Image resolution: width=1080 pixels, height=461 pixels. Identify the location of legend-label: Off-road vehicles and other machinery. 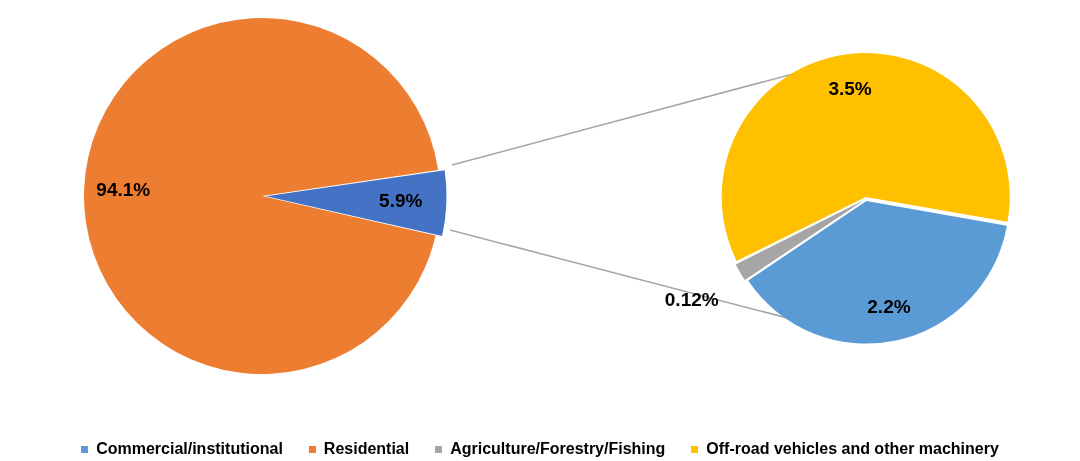
(852, 449).